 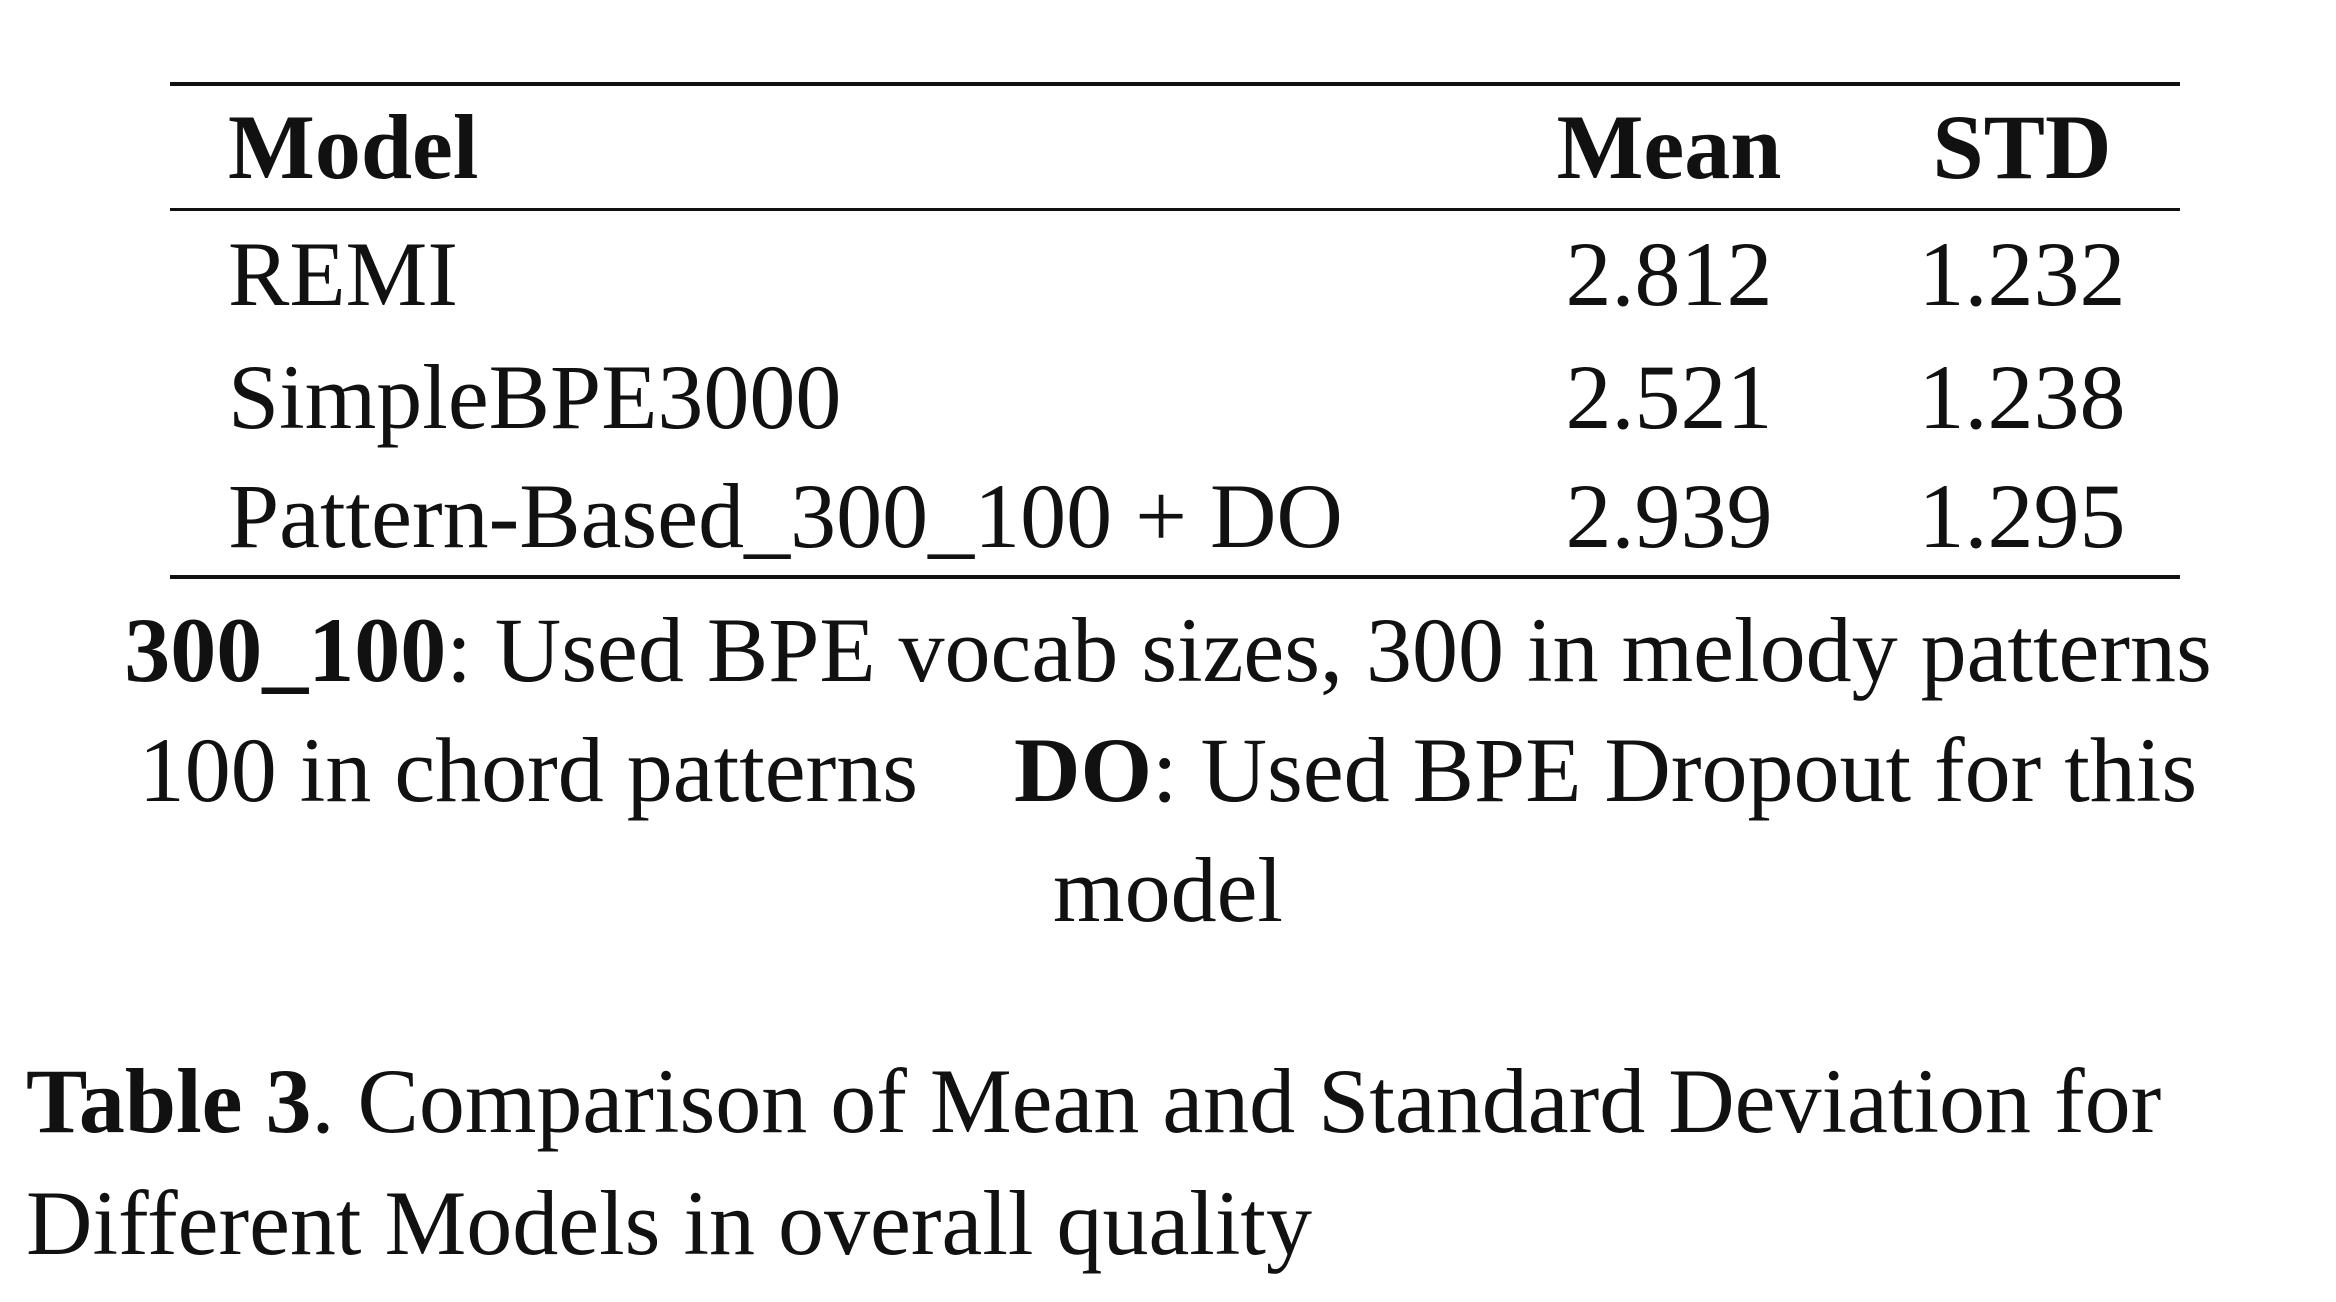 What do you see at coordinates (1669, 274) in the screenshot?
I see `cell-mean: 2.812` at bounding box center [1669, 274].